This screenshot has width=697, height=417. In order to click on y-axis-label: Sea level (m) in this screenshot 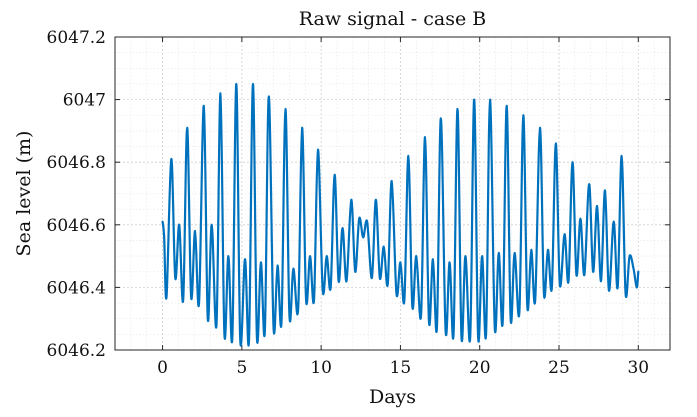, I will do `click(24, 194)`.